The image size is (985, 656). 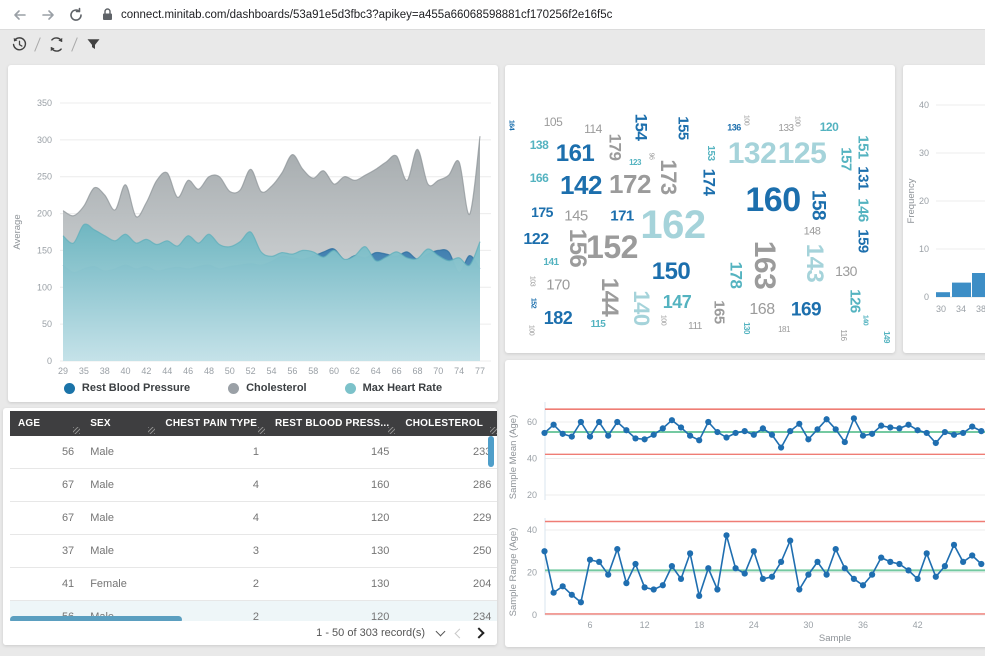 I want to click on wordcloud-word: 158, so click(x=818, y=205).